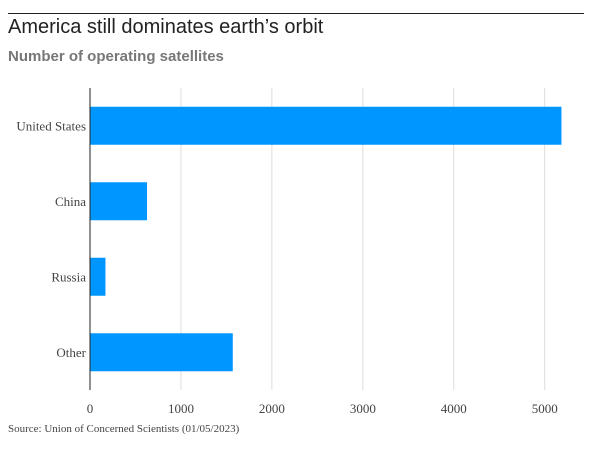  What do you see at coordinates (51, 239) in the screenshot?
I see `category-labels: United States China Russia Other` at bounding box center [51, 239].